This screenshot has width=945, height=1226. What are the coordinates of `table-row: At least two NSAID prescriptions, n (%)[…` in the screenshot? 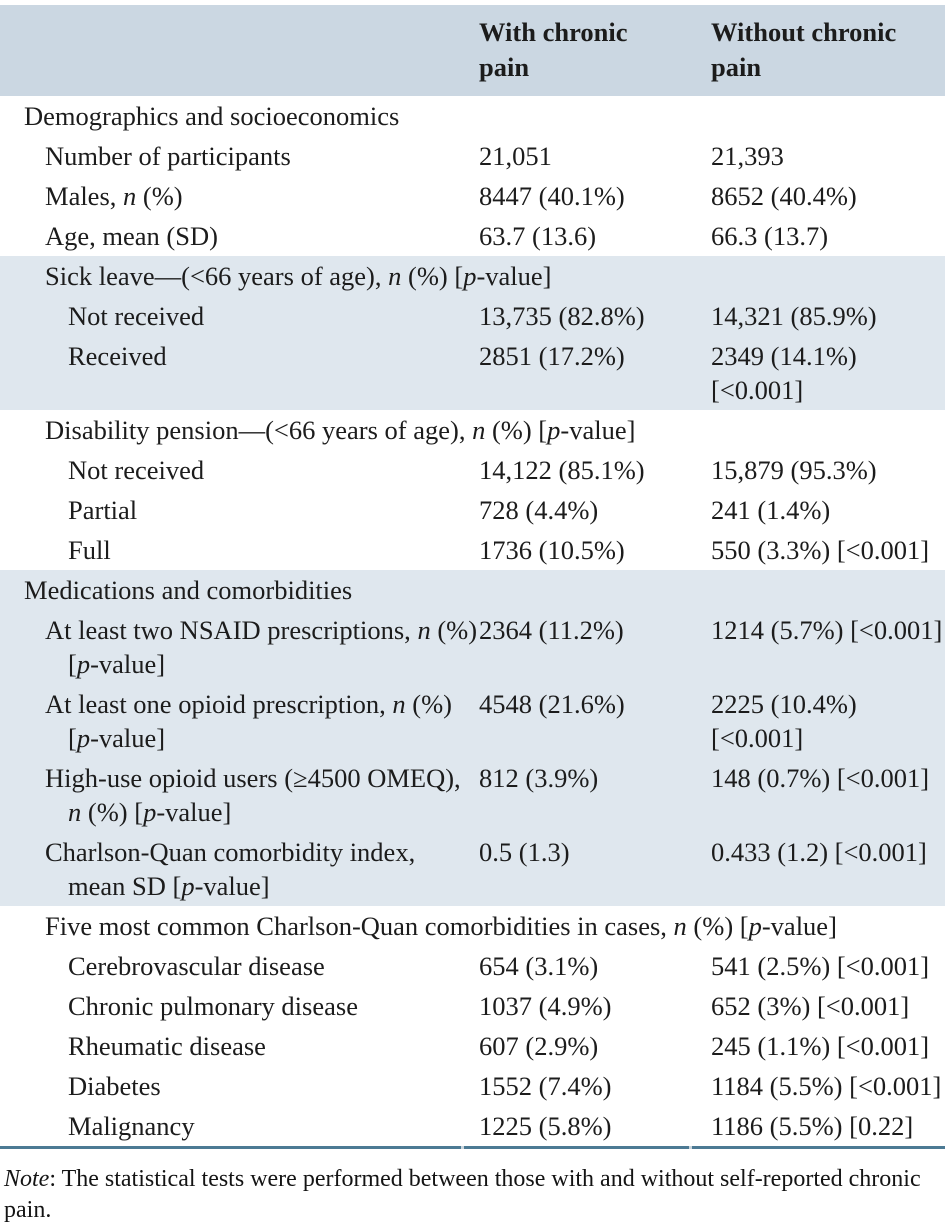 It's located at (472, 647).